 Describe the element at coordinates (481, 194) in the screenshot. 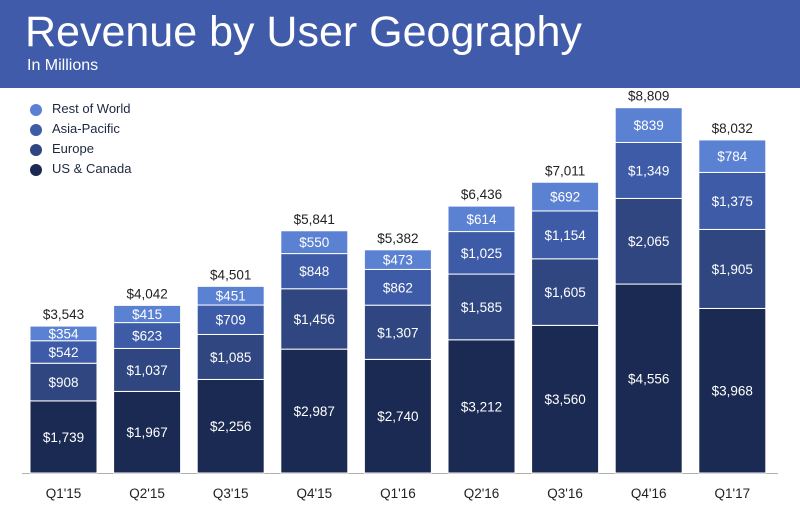

I see `total-label-q2-16: $6,436` at that location.